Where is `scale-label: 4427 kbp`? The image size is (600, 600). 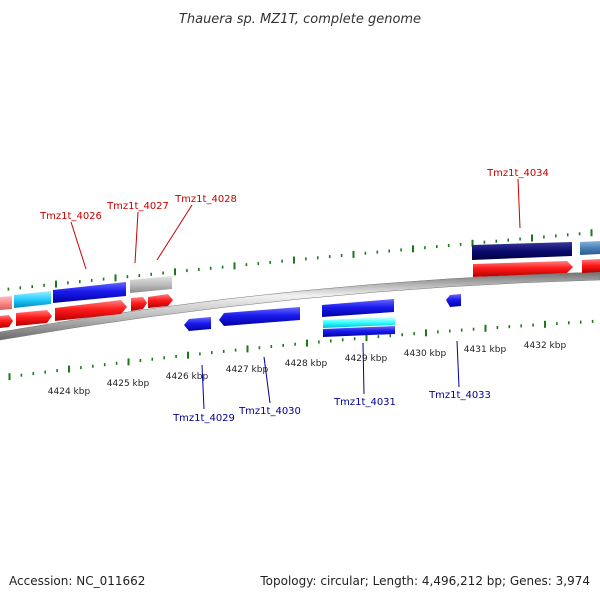
scale-label: 4427 kbp is located at coordinates (247, 370).